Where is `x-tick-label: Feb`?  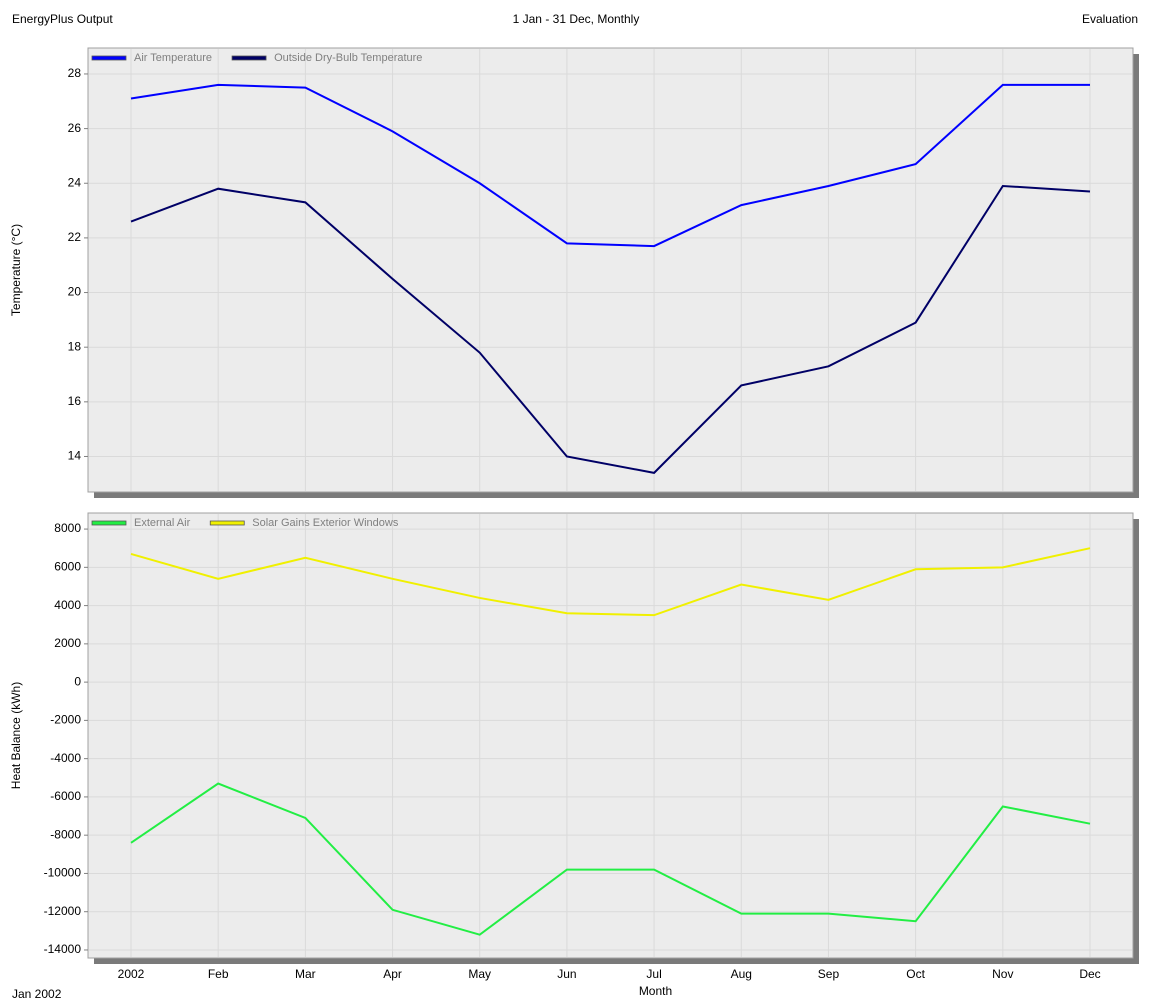 x-tick-label: Feb is located at coordinates (218, 974).